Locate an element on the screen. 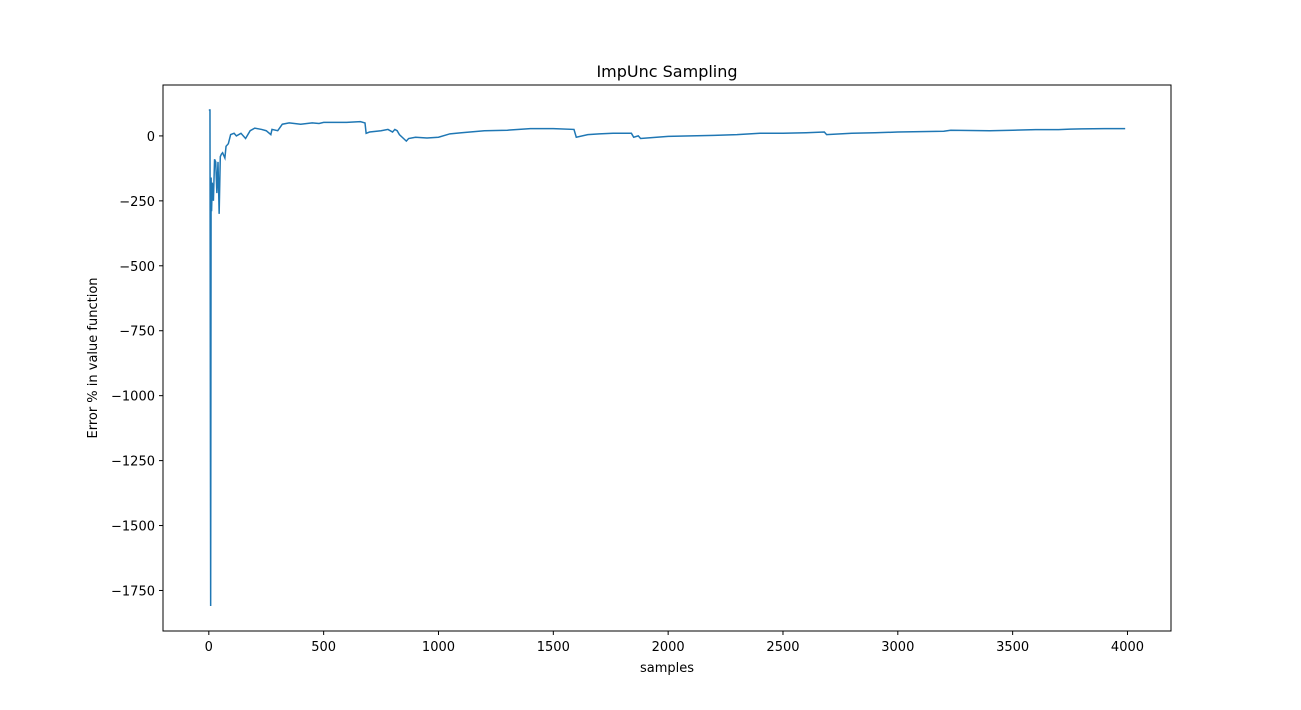  chart-title: ImpUnc Sampling is located at coordinates (666, 71).